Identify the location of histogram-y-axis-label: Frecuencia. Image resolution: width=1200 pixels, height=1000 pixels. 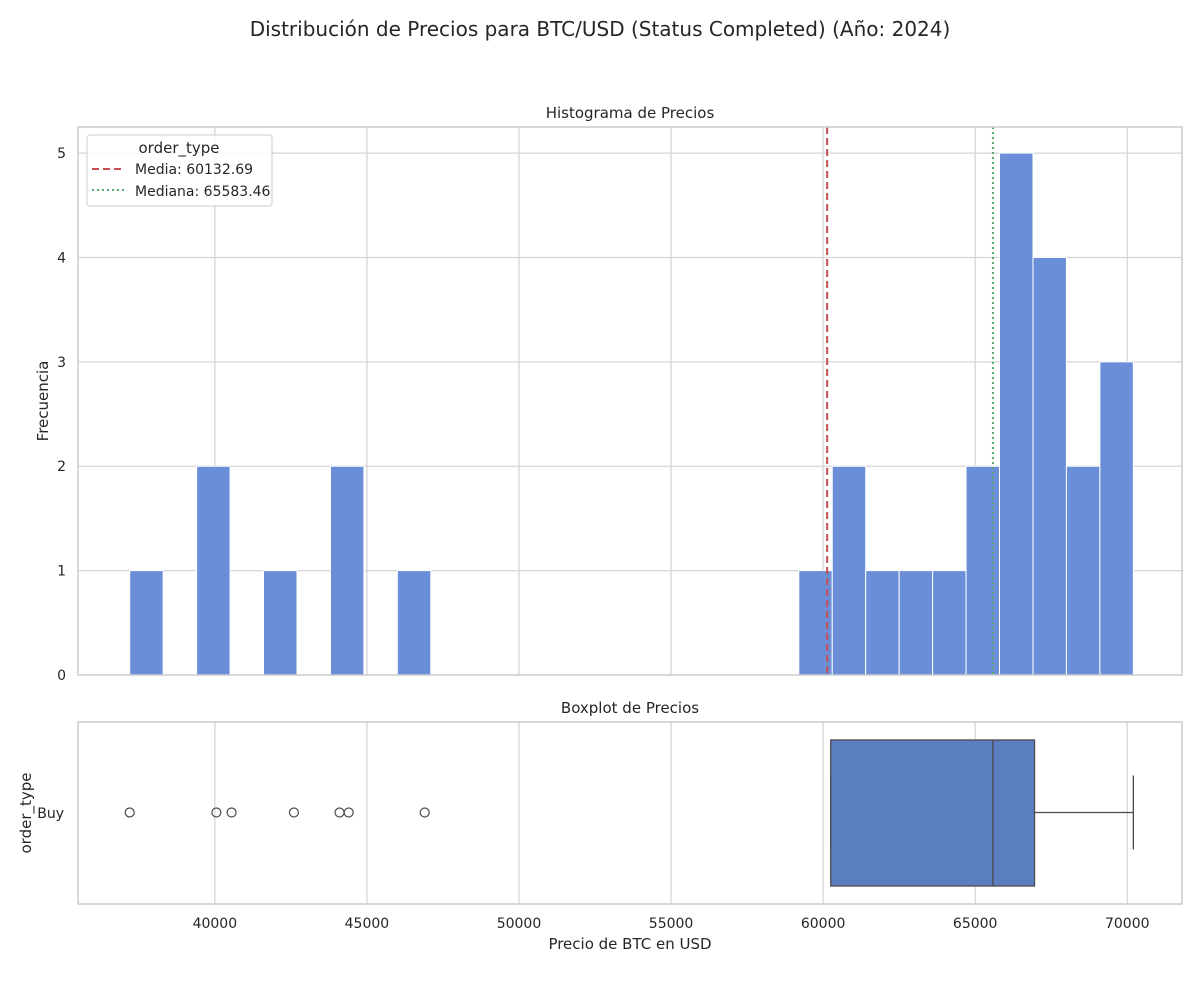
(43, 401).